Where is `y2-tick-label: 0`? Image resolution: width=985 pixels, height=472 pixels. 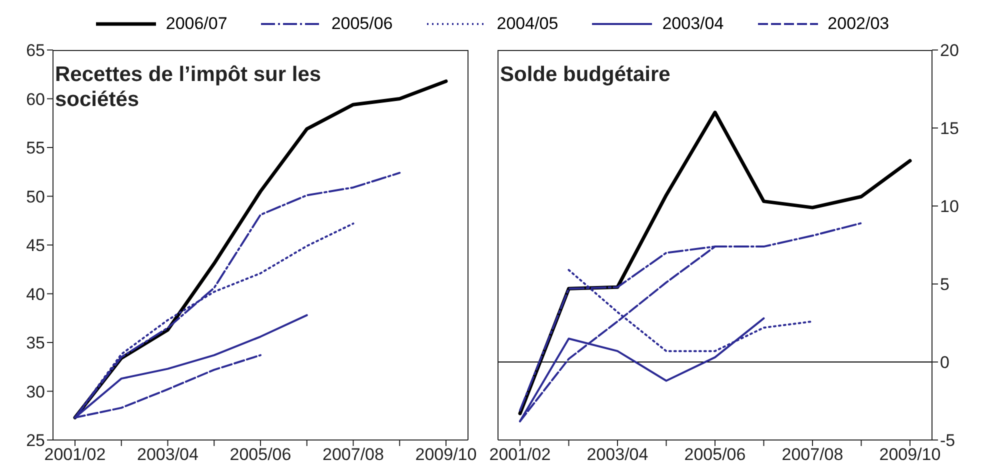 y2-tick-label: 0 is located at coordinates (945, 362).